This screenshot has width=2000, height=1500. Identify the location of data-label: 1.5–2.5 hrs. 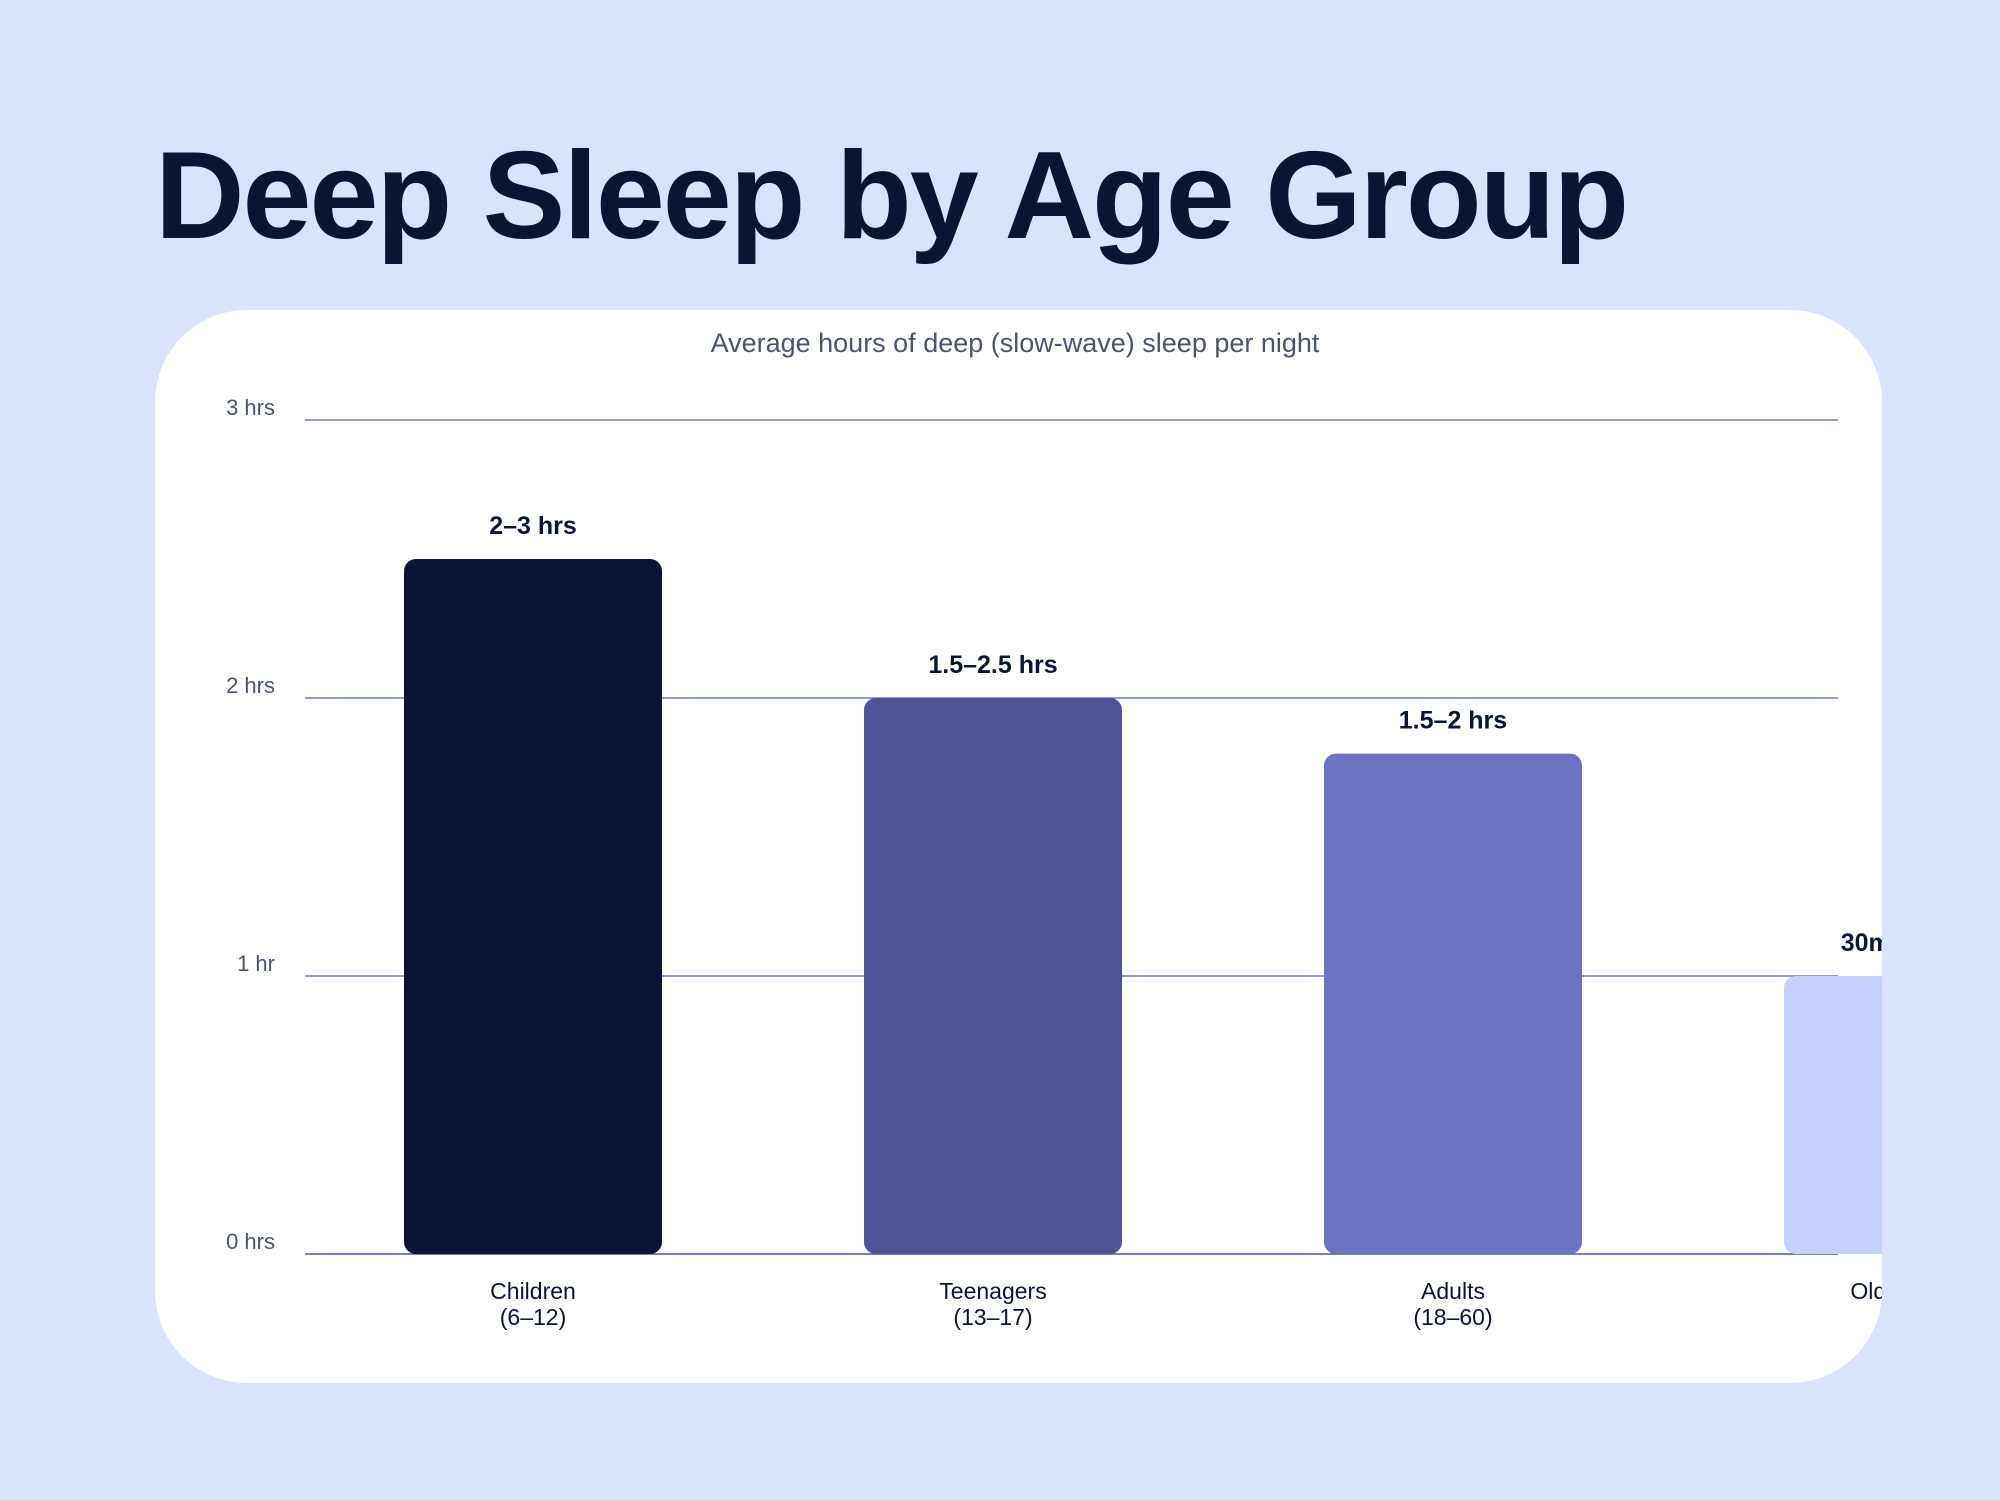
(992, 665).